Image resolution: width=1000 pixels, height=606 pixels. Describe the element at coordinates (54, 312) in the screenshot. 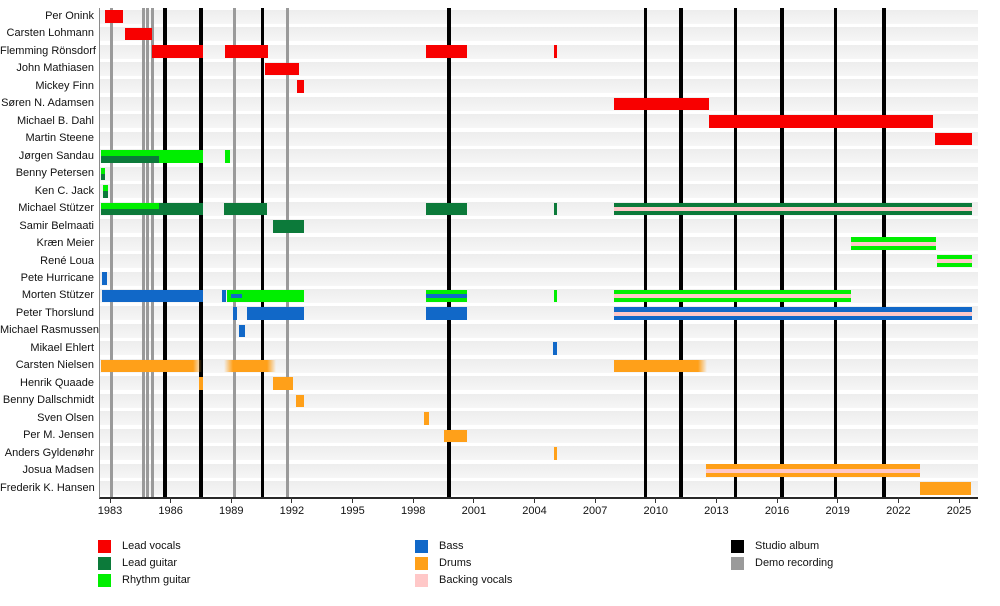

I see `member-label: Peter Thorslund` at that location.